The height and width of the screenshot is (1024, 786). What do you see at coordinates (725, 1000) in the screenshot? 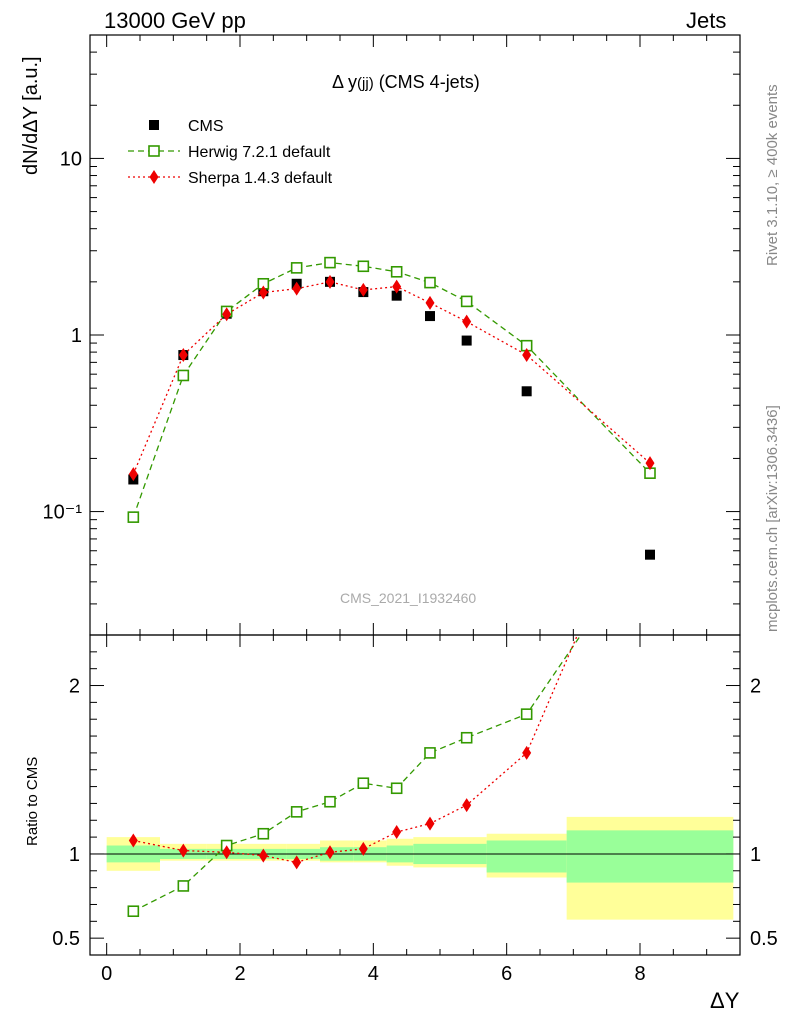
I see `x-axis-label: ΔY` at bounding box center [725, 1000].